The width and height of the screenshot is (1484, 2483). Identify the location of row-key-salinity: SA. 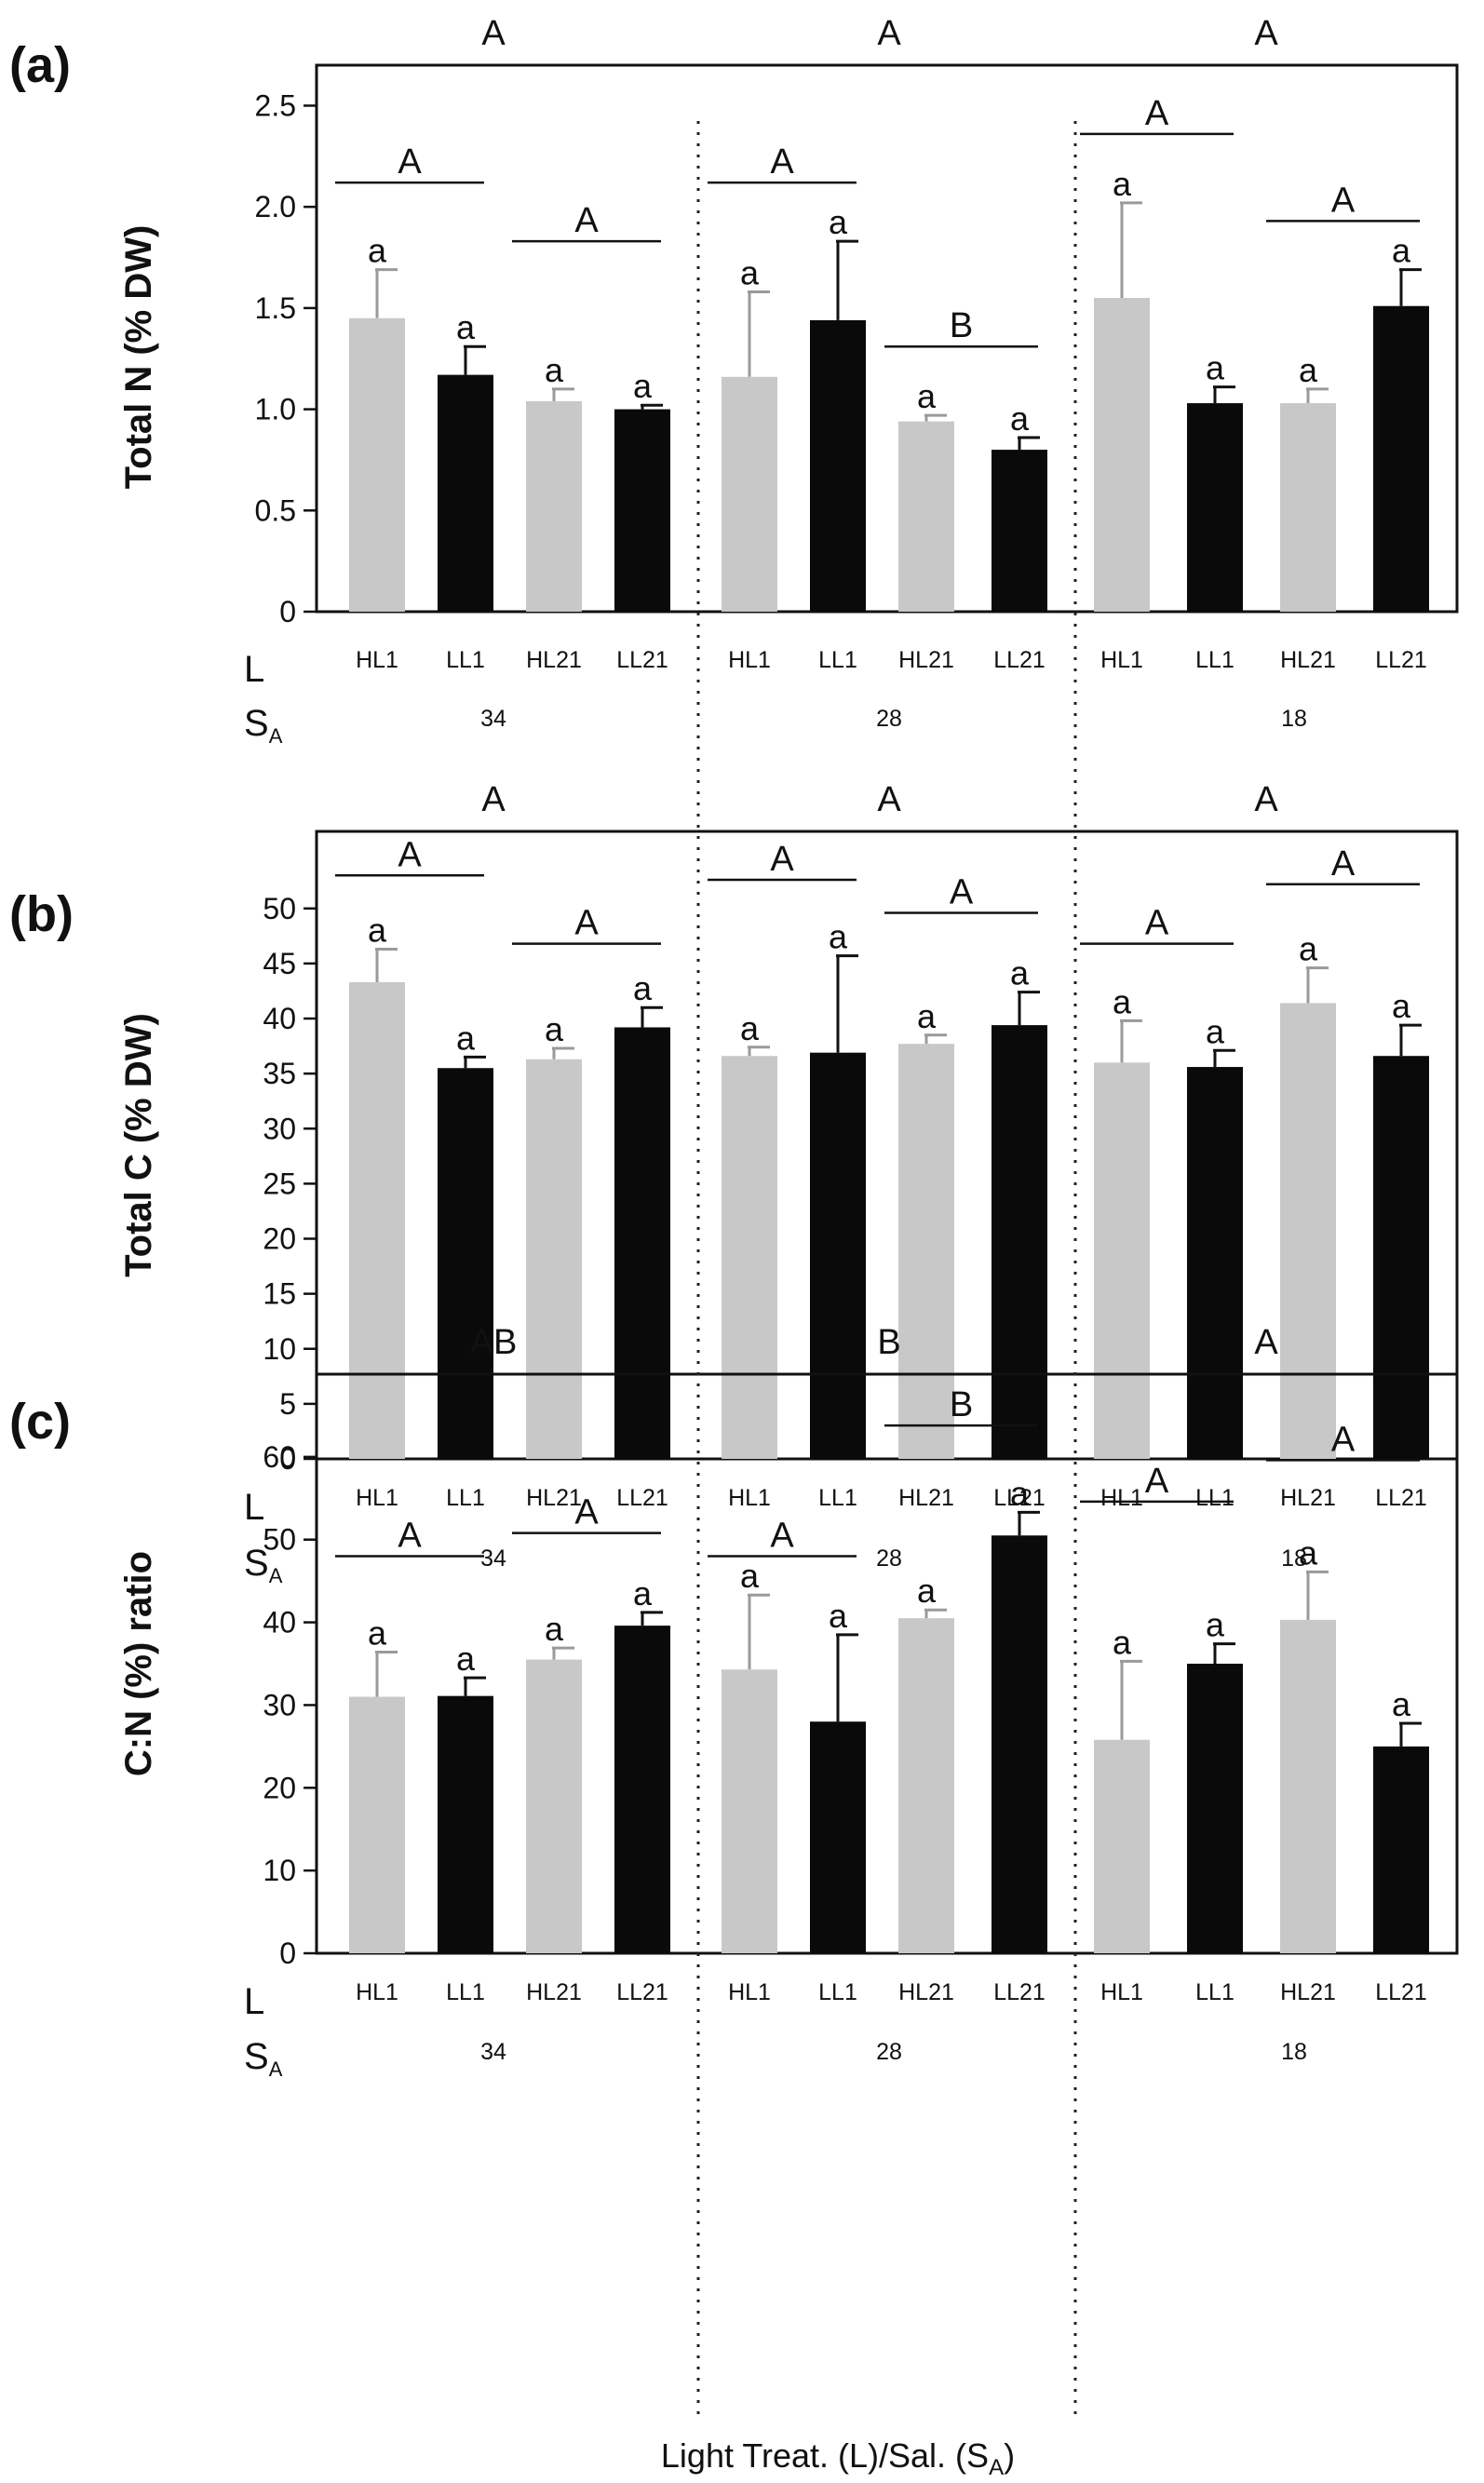
(263, 2058).